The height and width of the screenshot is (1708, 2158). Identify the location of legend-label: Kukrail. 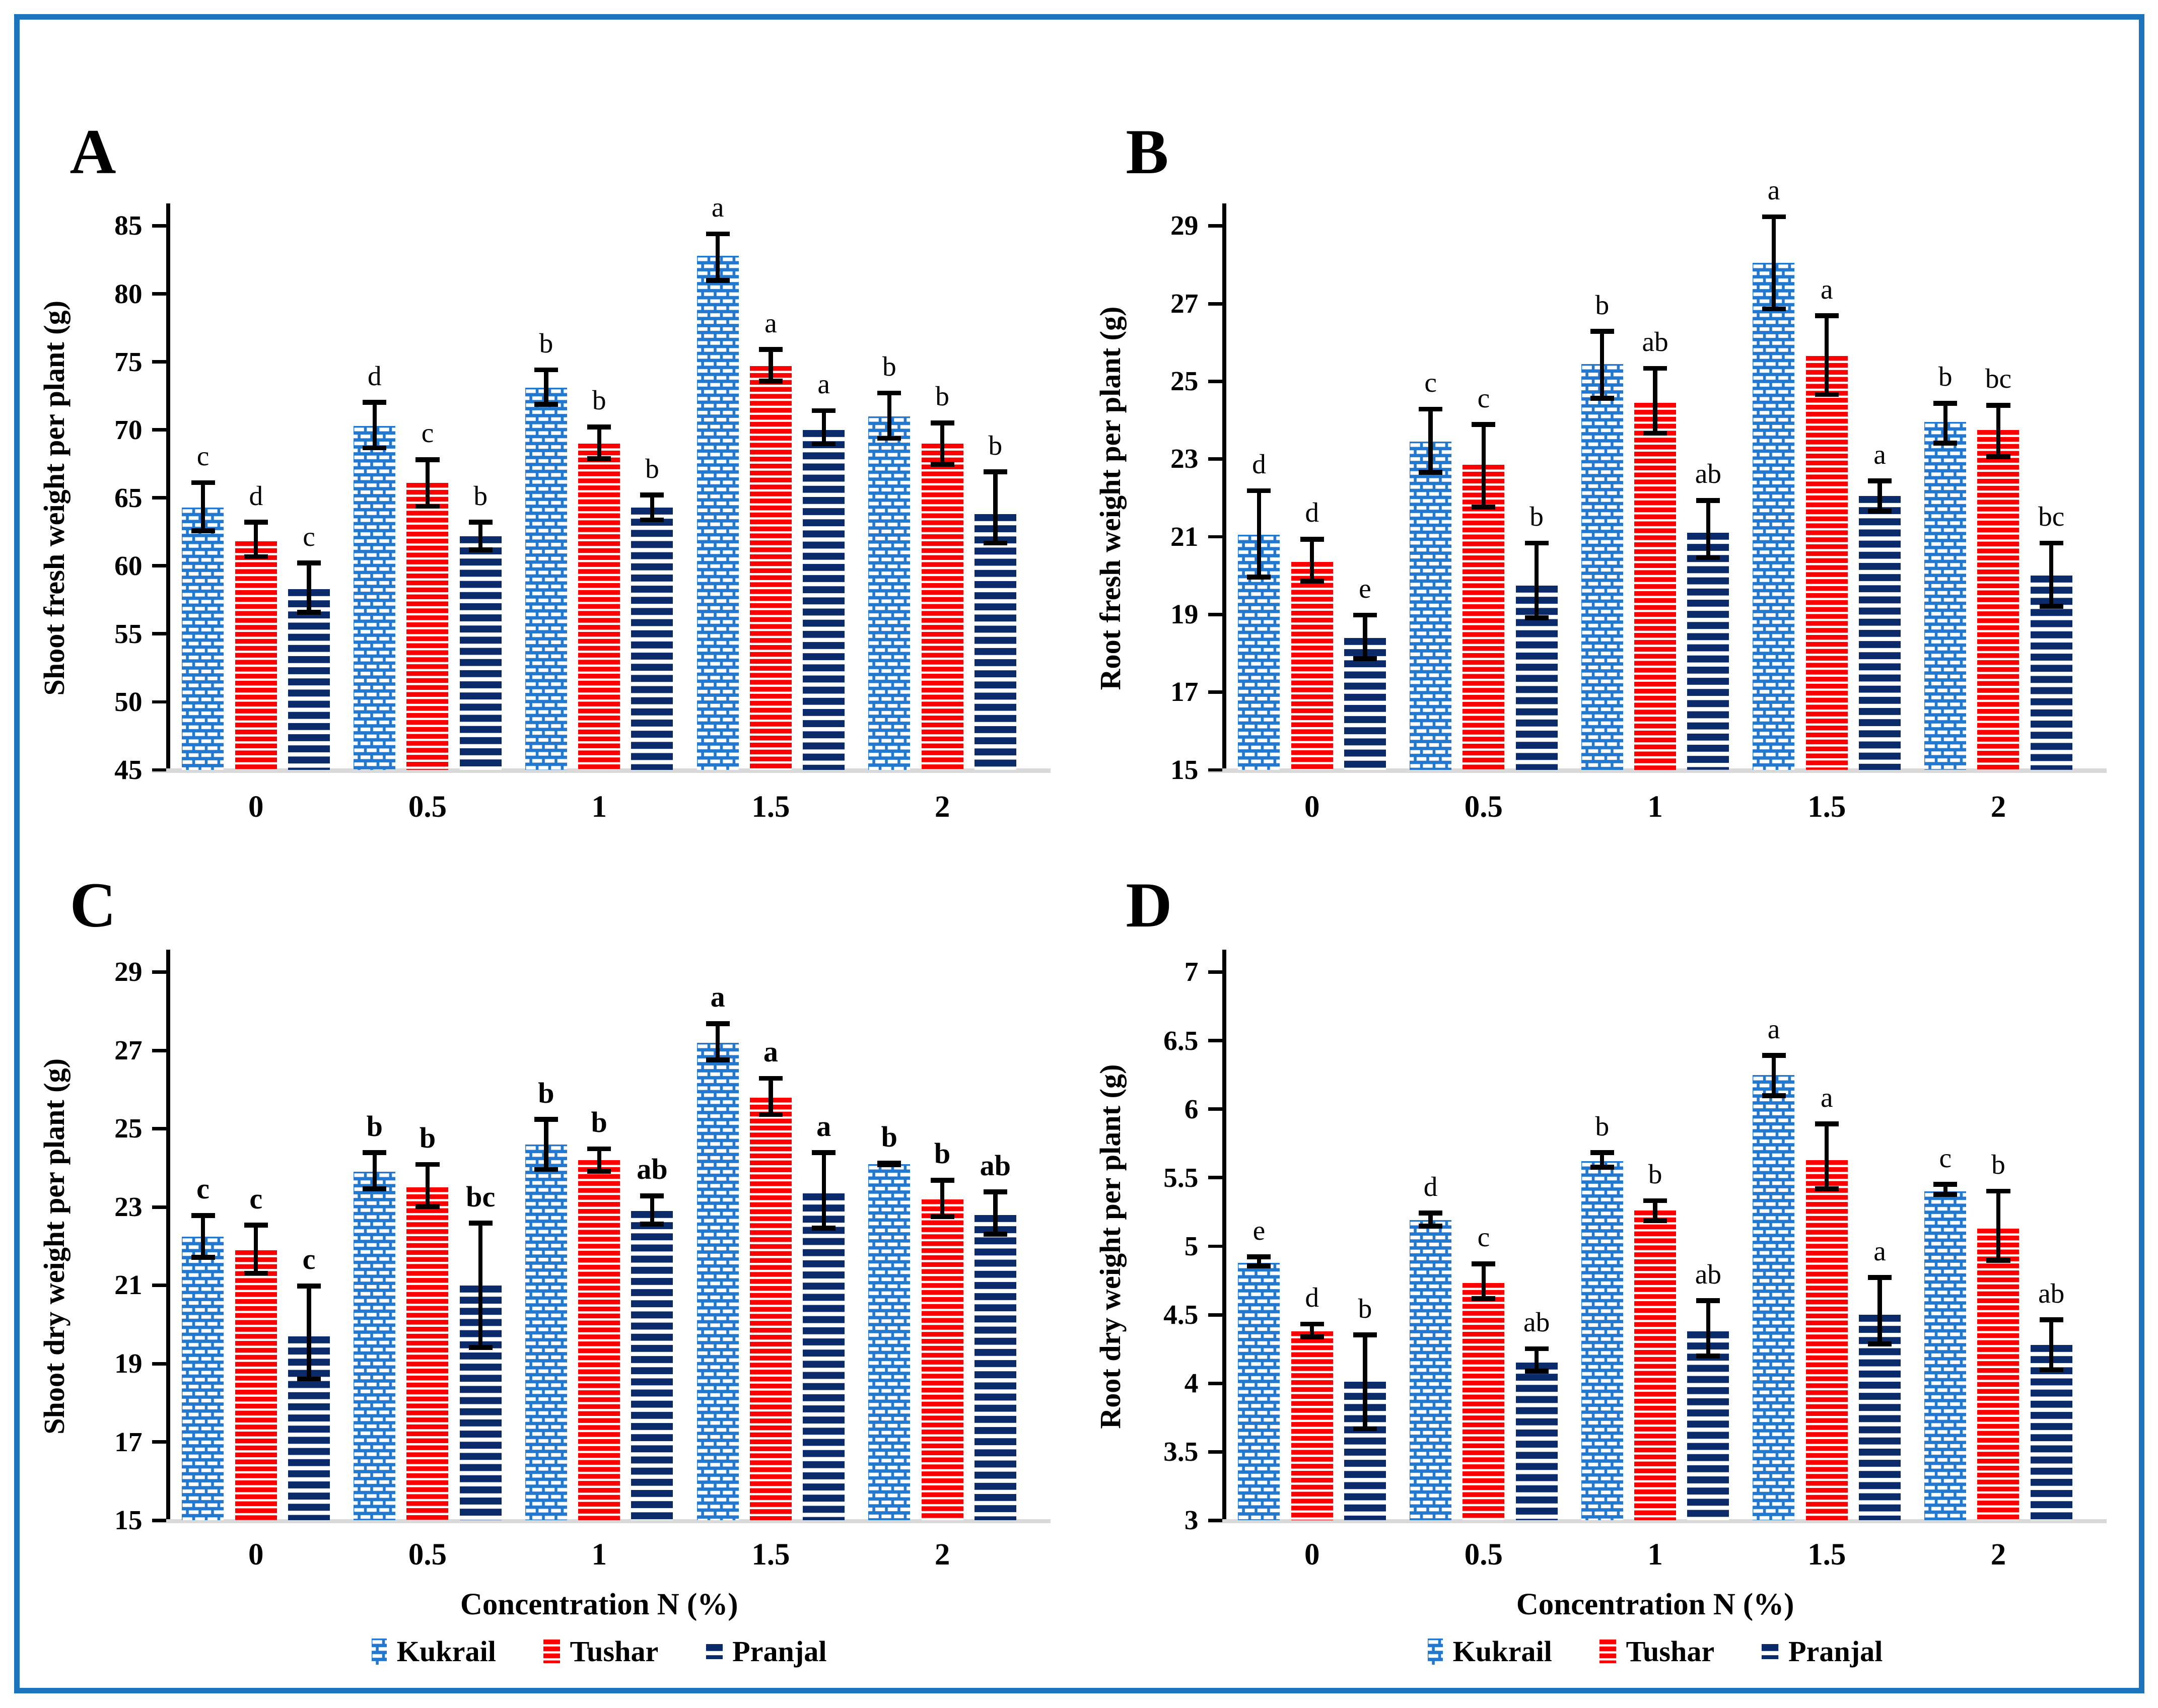
(1502, 1651).